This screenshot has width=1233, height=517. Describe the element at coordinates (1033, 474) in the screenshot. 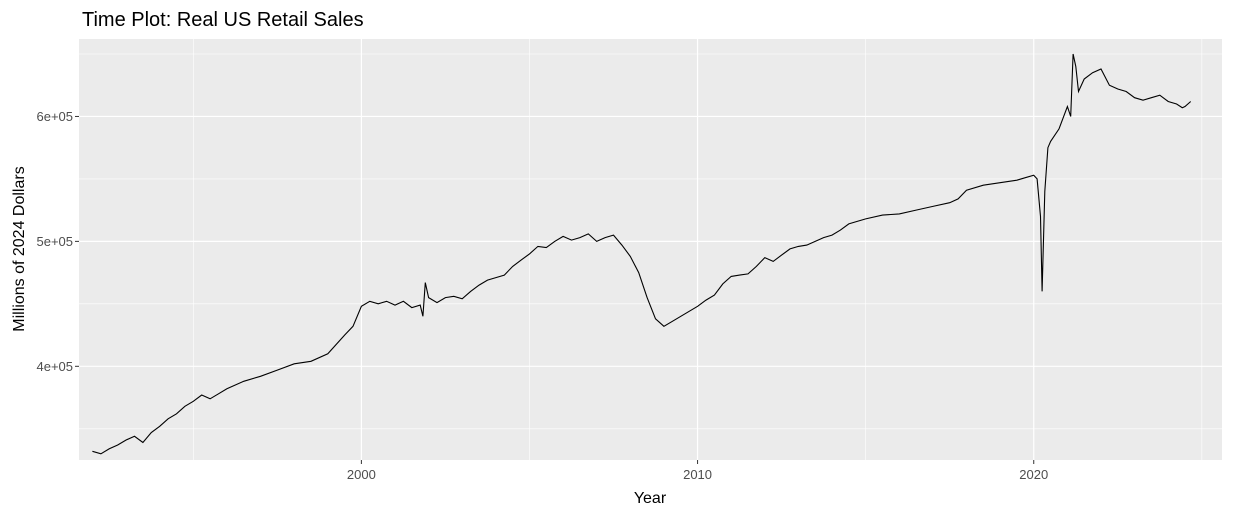

I see `x-tick-label: 2020` at that location.